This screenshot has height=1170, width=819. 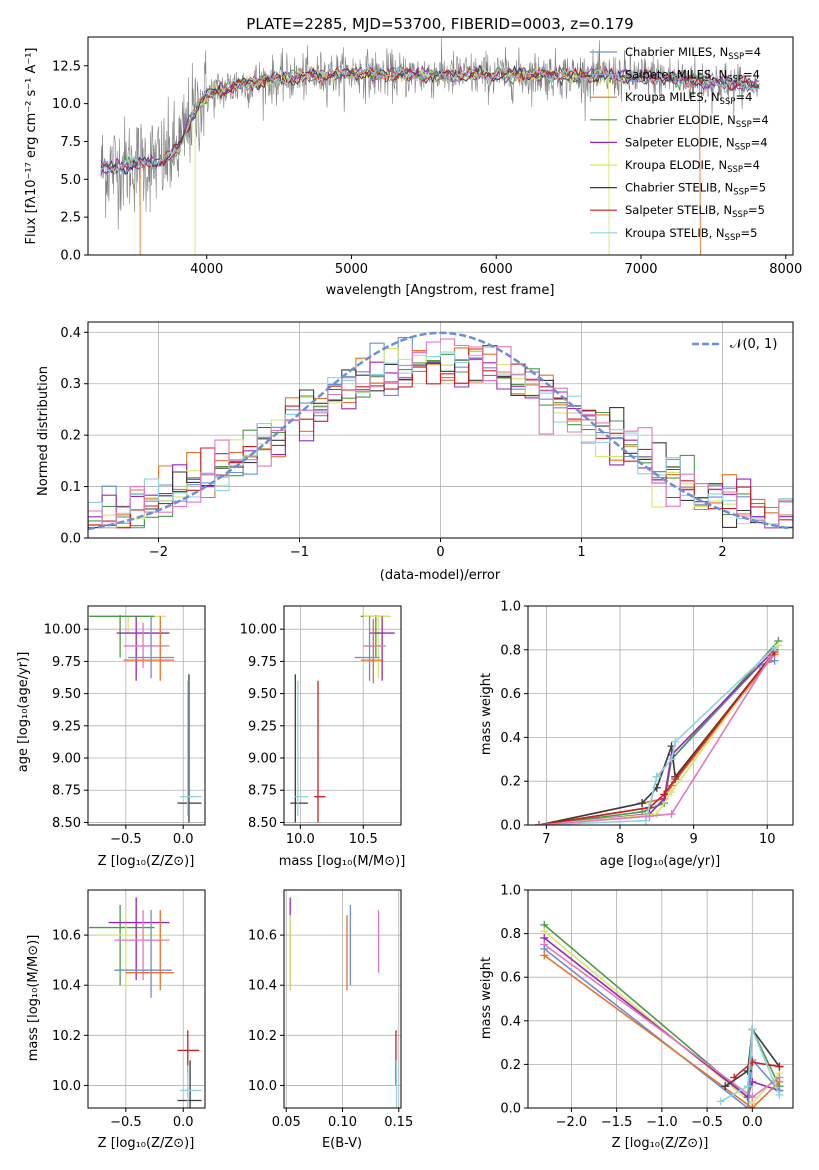 I want to click on x-tick-label: 4000, so click(x=206, y=269).